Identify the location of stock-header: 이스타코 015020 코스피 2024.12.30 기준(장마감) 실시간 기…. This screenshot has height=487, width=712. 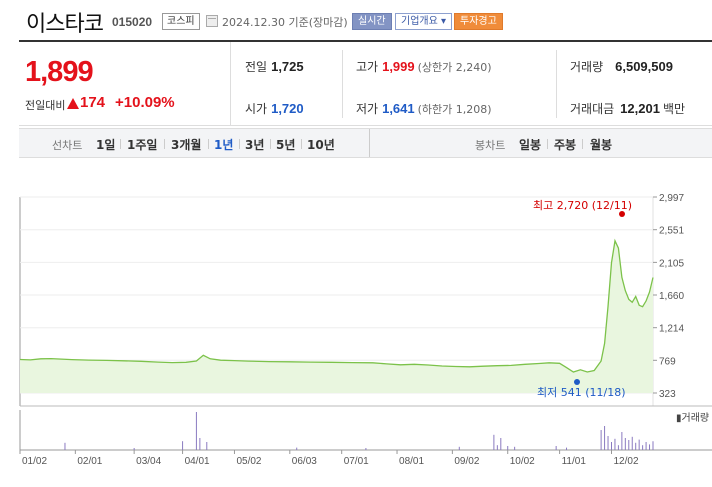
(356, 20).